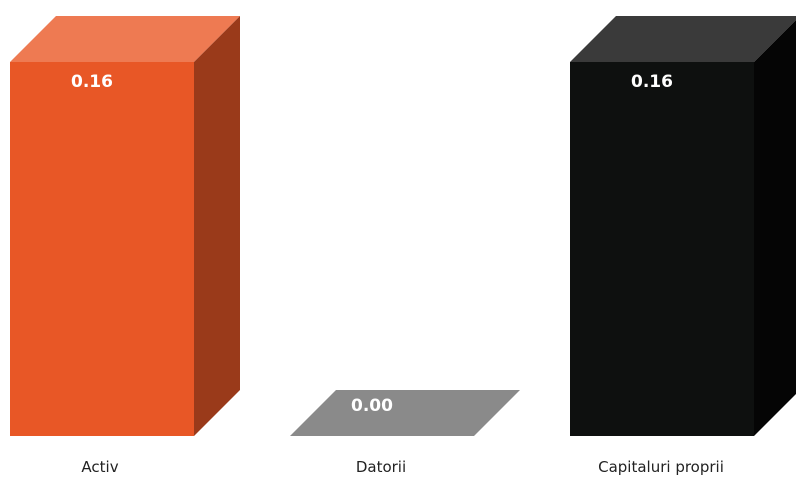  Describe the element at coordinates (372, 406) in the screenshot. I see `data-label-1: 0.00` at that location.